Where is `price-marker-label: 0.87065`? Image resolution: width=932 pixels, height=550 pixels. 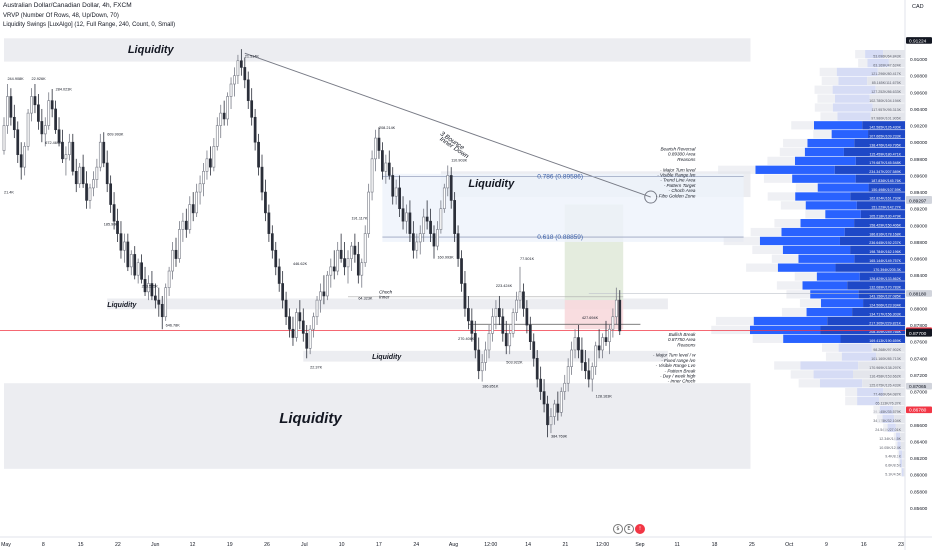
price-marker-label: 0.87065 is located at coordinates (918, 387).